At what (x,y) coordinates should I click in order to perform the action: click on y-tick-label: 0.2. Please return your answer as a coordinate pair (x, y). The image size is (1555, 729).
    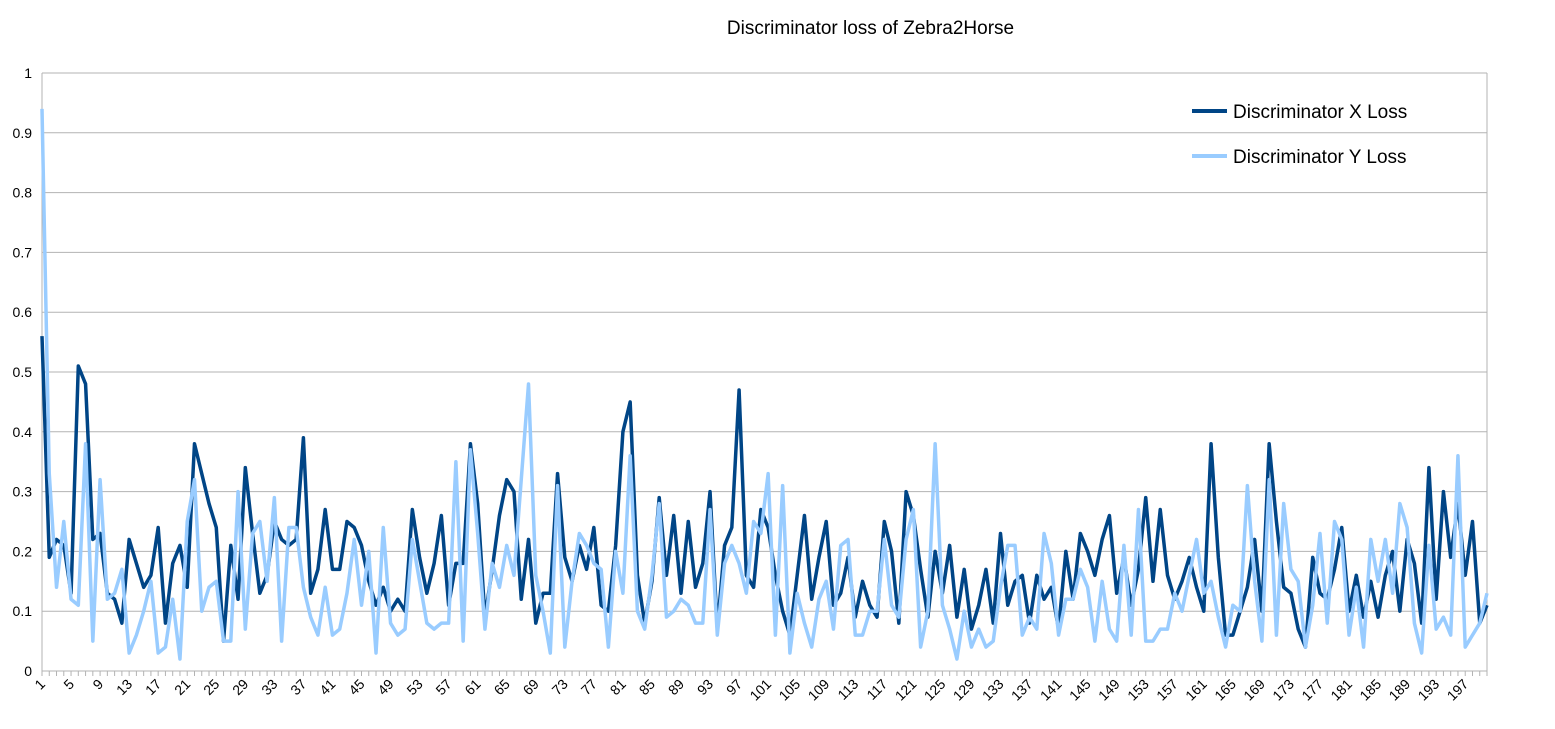
    Looking at the image, I should click on (23, 551).